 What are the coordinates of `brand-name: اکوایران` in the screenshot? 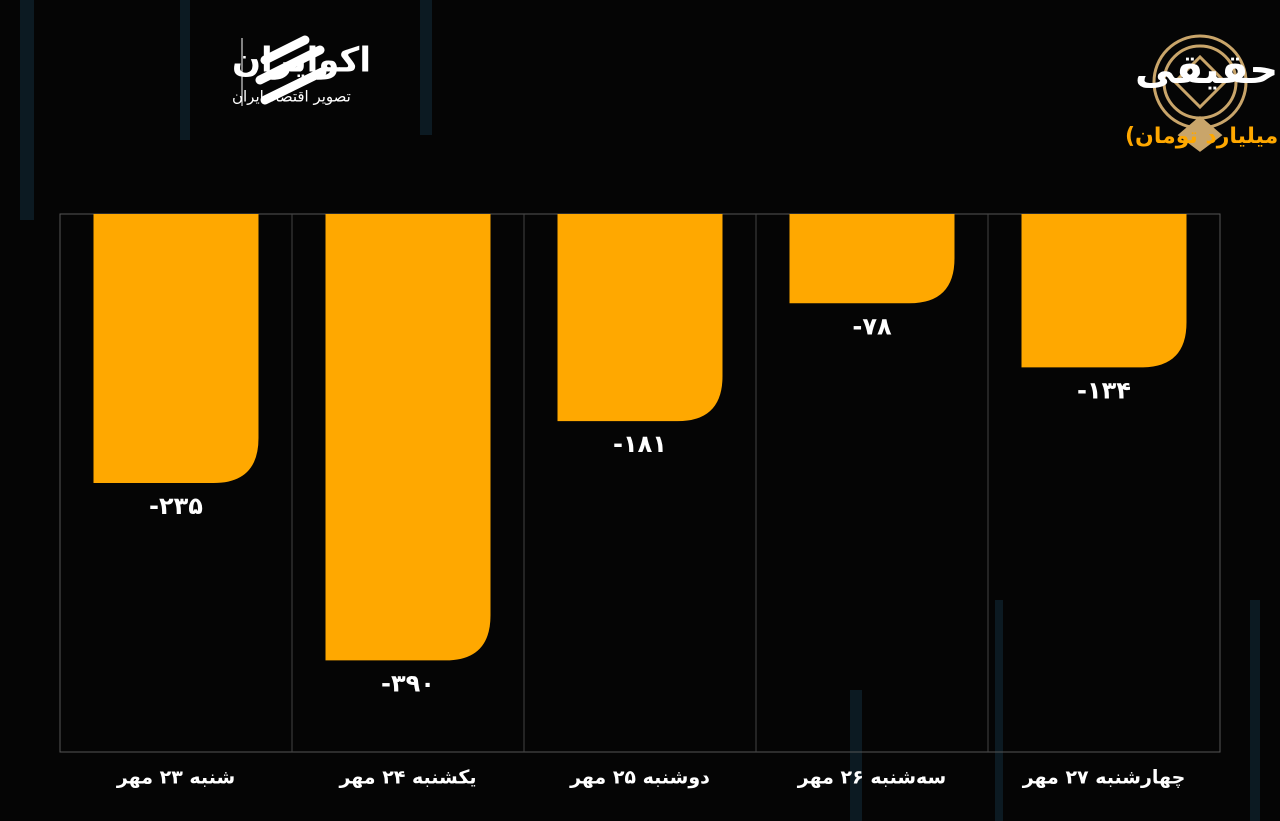 It's located at (301, 61).